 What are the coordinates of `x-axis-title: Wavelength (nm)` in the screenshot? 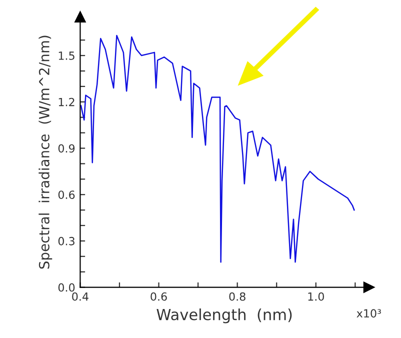 It's located at (224, 316).